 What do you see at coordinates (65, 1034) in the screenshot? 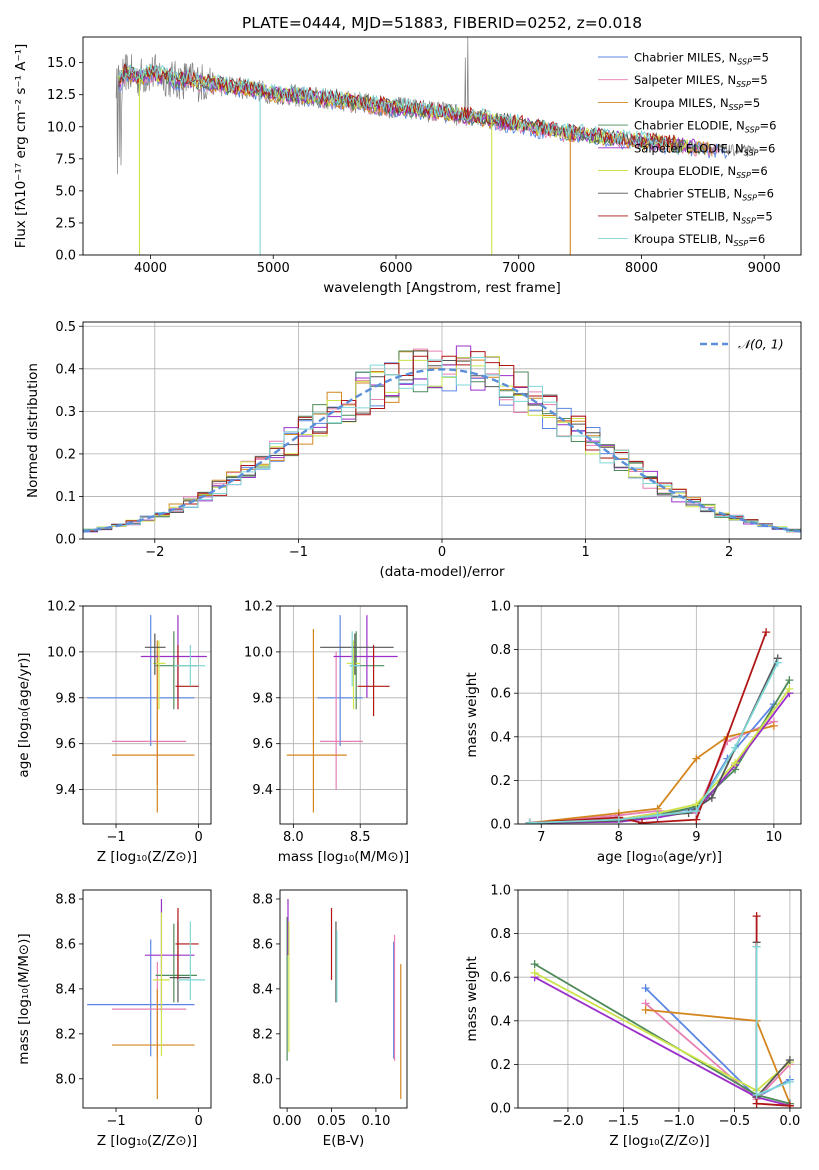
I see `y-tick-label: 8.2` at bounding box center [65, 1034].